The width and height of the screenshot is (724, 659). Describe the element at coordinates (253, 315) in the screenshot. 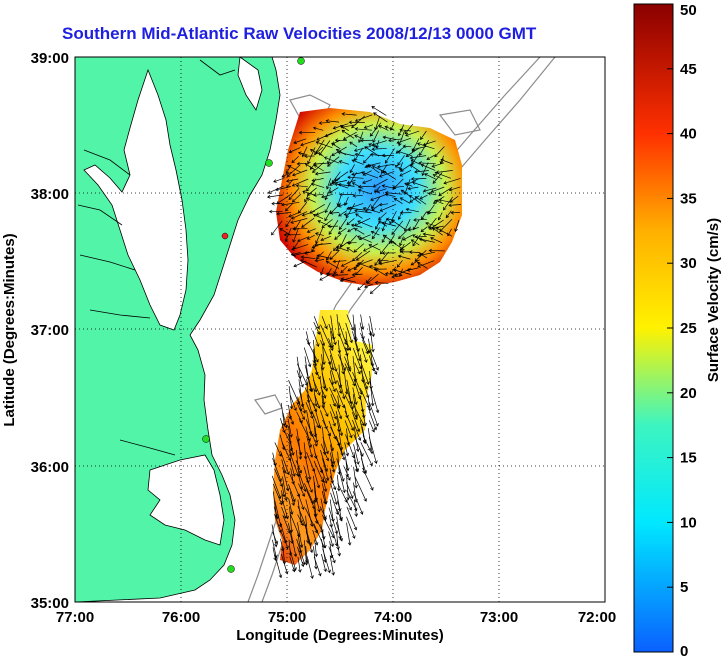

I see `radar-stations` at that location.